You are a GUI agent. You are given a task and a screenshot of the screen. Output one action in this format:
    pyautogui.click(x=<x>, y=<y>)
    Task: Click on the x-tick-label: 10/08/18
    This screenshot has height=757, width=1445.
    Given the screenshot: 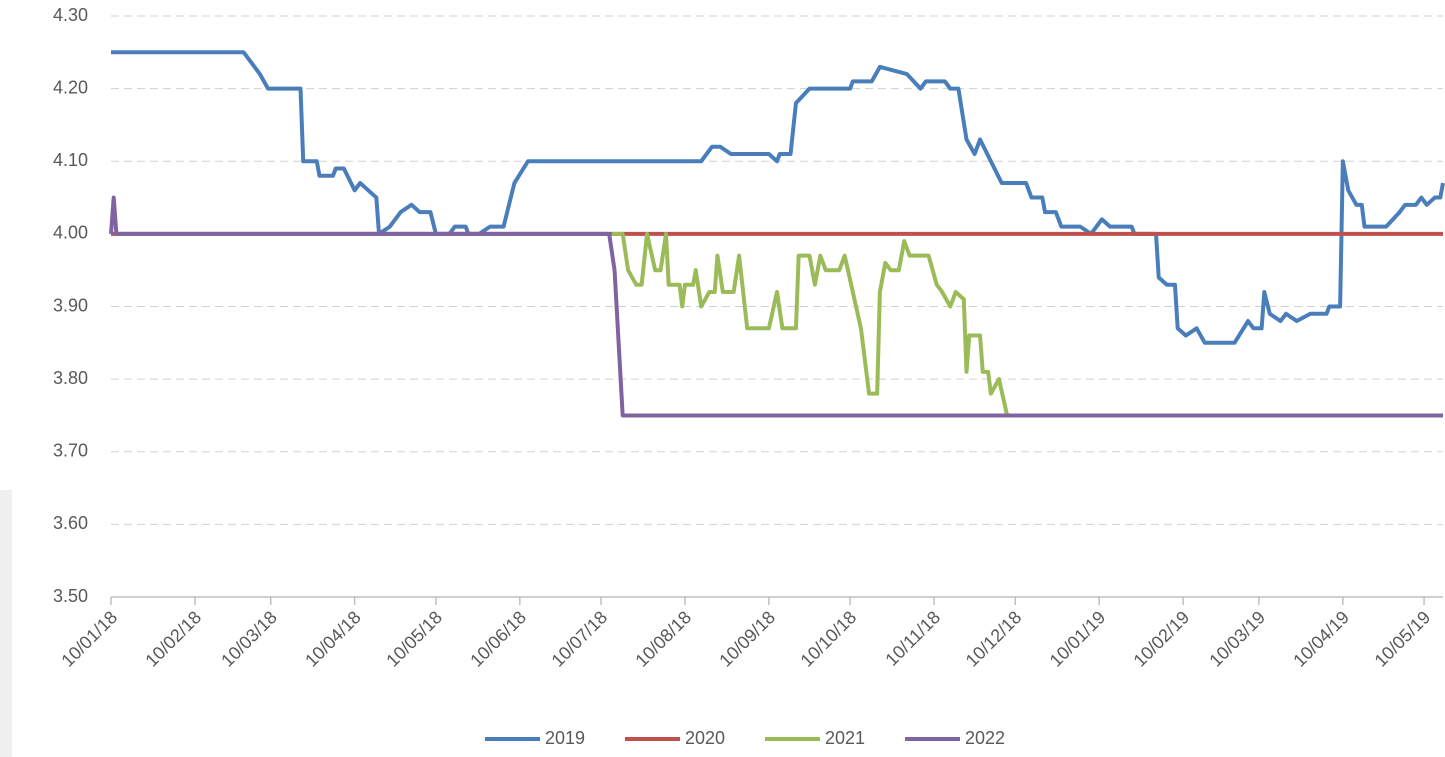 What is the action you would take?
    pyautogui.click(x=663, y=639)
    